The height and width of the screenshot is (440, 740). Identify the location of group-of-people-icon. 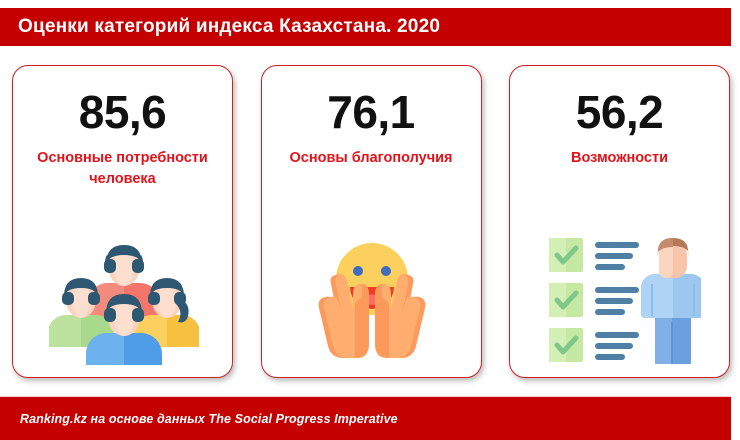
(123, 295).